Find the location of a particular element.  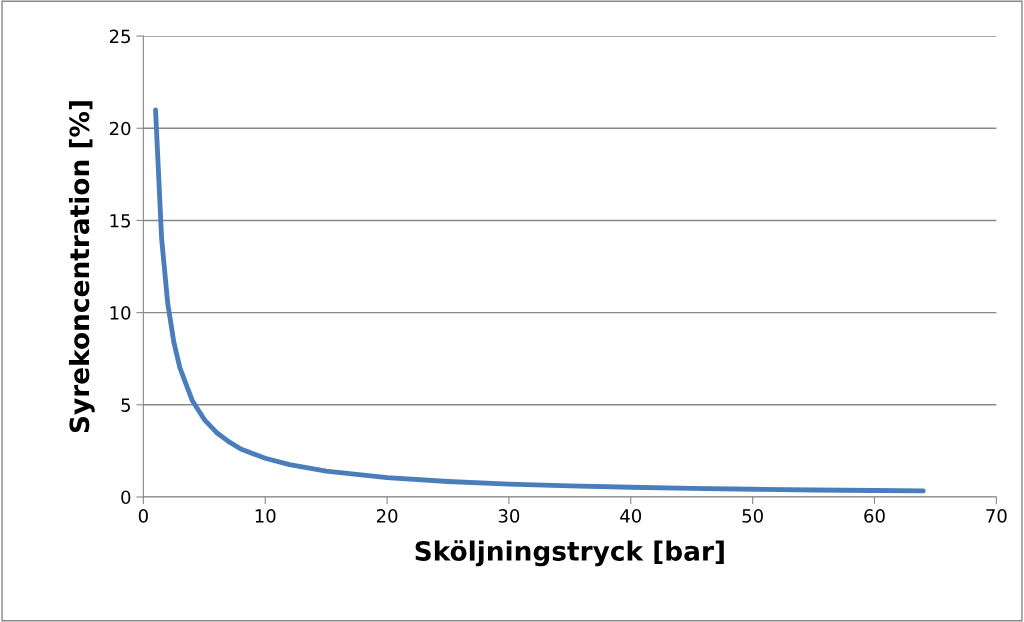

x-tick-label: 70 is located at coordinates (996, 516).